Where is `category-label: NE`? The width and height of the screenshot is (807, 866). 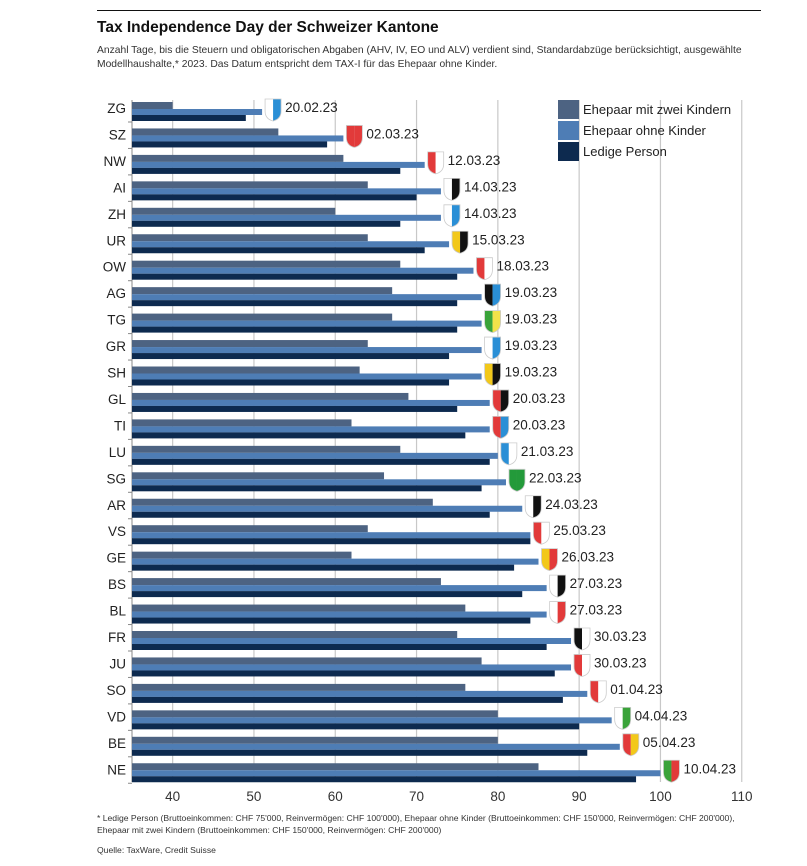
category-label: NE is located at coordinates (116, 769).